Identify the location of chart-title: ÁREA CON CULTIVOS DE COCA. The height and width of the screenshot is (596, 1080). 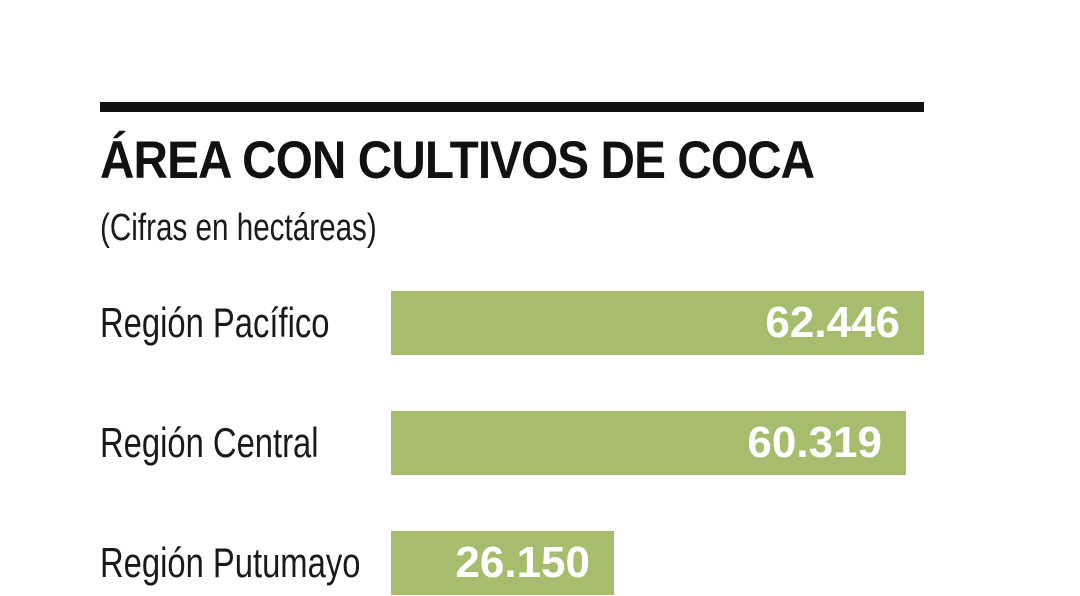
(457, 160).